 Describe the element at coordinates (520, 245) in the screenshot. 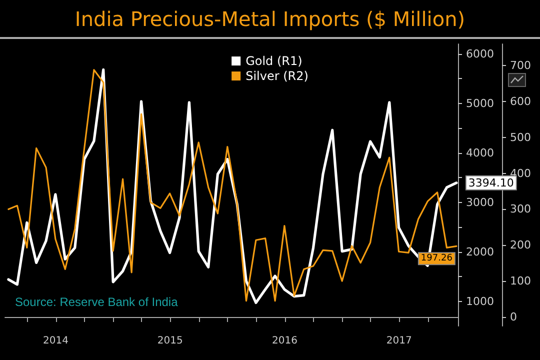

I see `y2-tick-label: 200` at that location.